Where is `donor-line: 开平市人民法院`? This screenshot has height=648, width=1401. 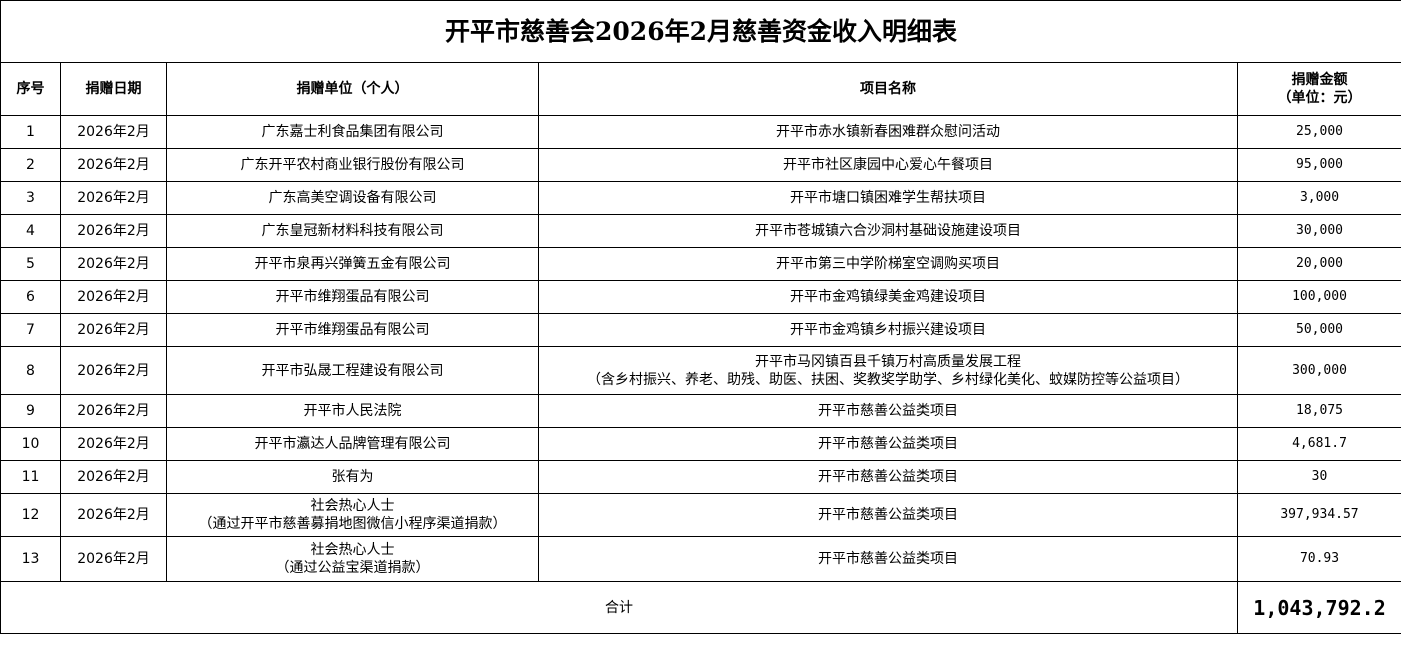 donor-line: 开平市人民法院 is located at coordinates (352, 411).